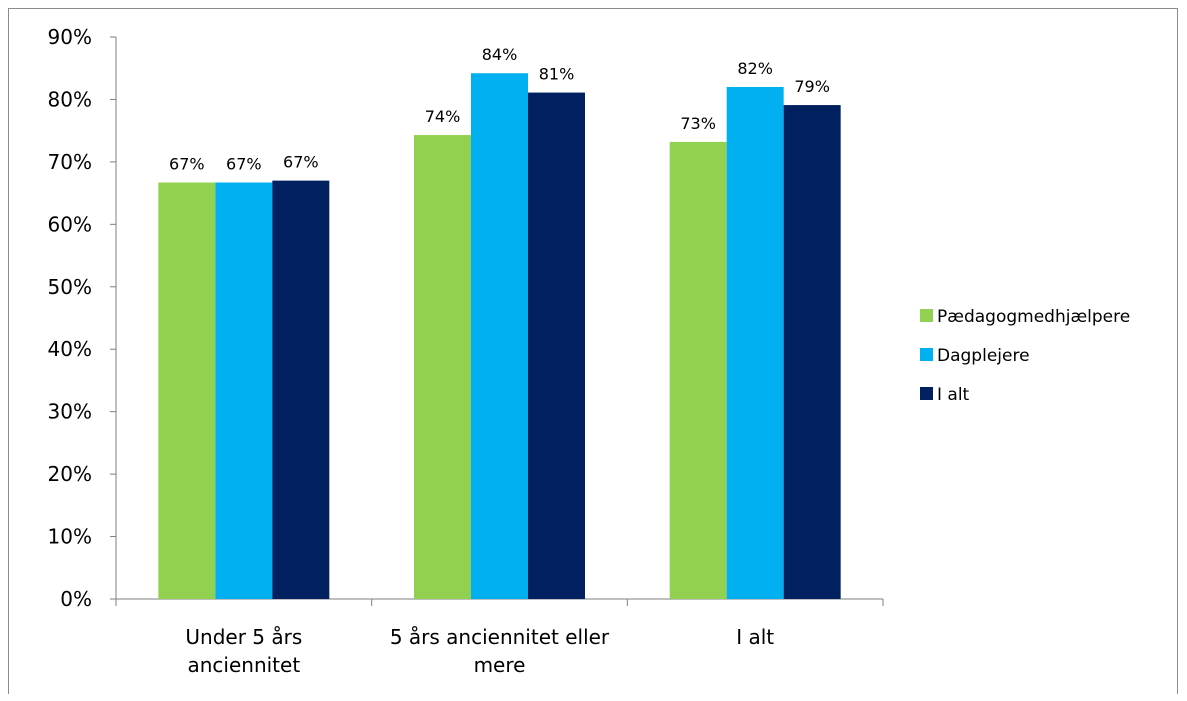 Image resolution: width=1187 pixels, height=701 pixels. What do you see at coordinates (243, 665) in the screenshot?
I see `x-category-label: anciennitet` at bounding box center [243, 665].